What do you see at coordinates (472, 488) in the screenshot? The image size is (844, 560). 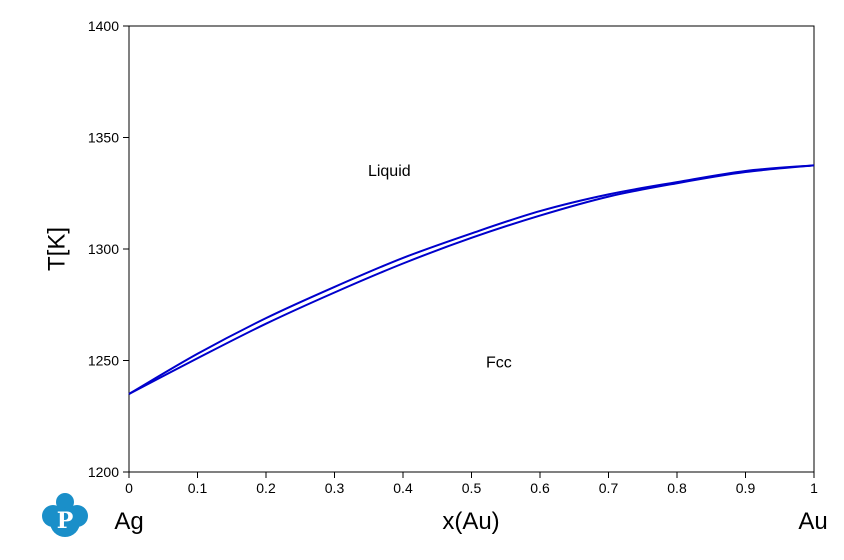 I see `x-tick-label: 0.5` at bounding box center [472, 488].